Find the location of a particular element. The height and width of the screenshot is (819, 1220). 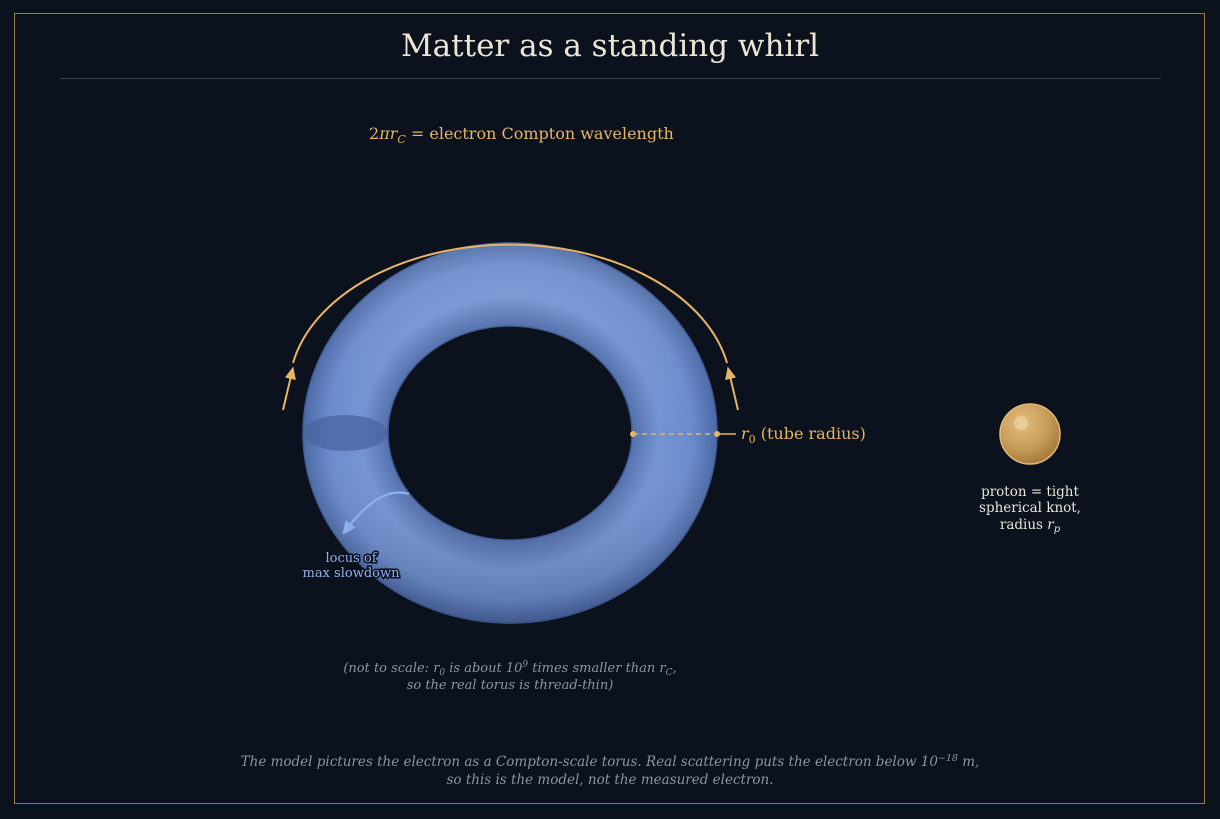

tube-radius-marker is located at coordinates (683, 434).